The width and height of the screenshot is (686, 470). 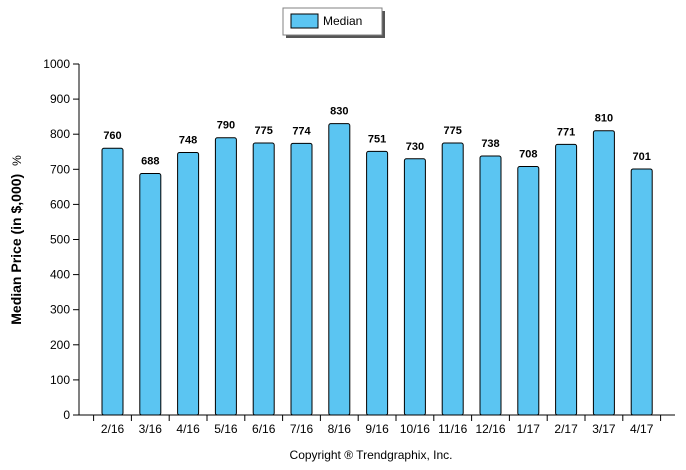 I want to click on x-tick-label: 3/16, so click(x=151, y=429).